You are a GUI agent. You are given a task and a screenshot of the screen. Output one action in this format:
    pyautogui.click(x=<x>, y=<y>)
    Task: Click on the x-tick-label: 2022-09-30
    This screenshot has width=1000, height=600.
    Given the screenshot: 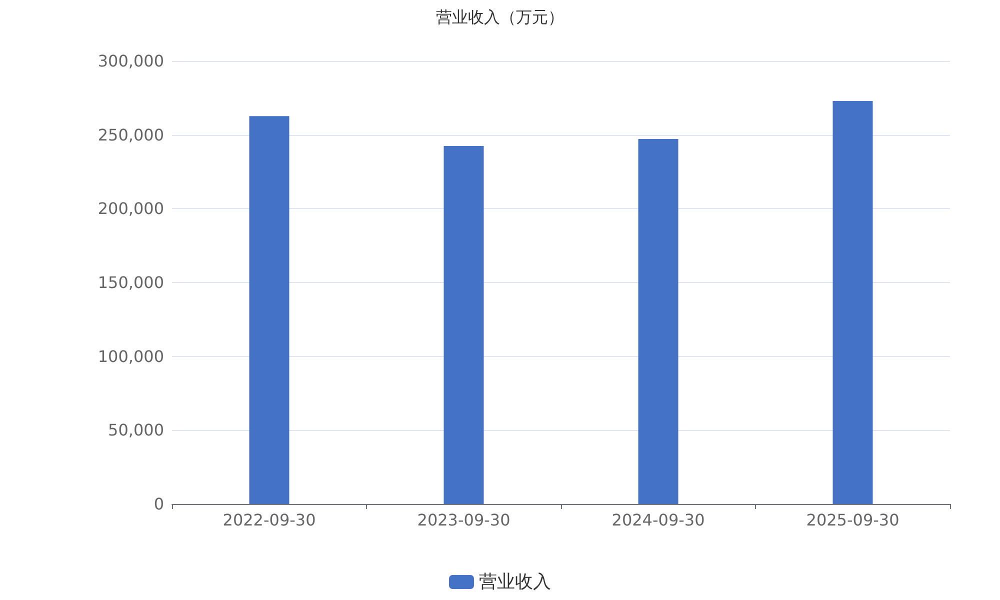 What is the action you would take?
    pyautogui.click(x=269, y=520)
    